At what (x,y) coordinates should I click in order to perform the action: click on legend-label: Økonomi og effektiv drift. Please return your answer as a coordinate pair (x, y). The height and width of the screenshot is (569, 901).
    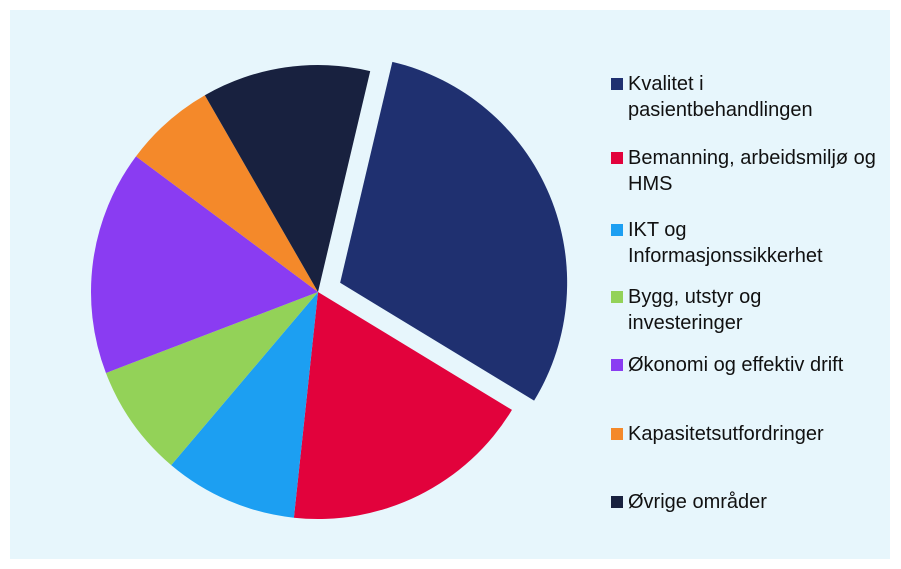
    Looking at the image, I should click on (736, 365).